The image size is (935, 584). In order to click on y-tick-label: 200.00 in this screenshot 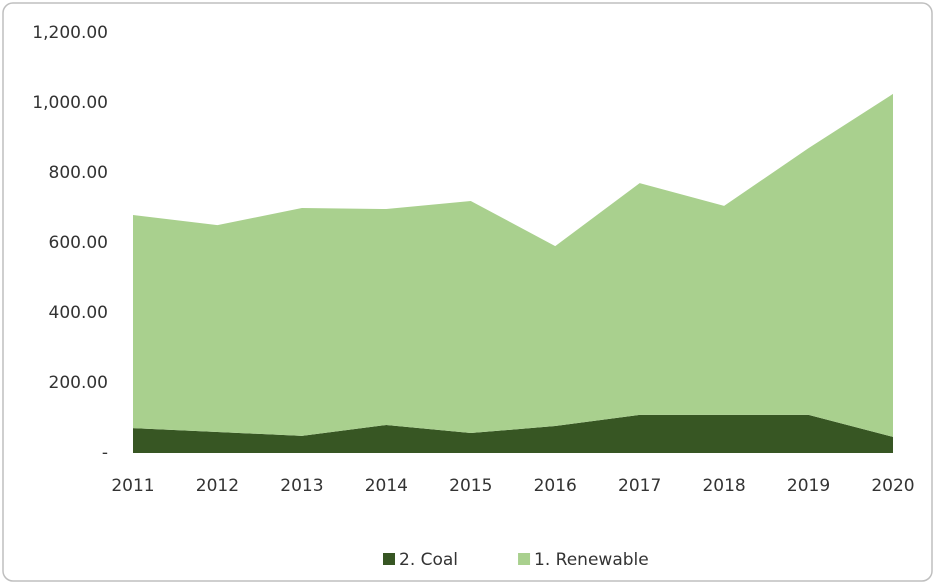, I will do `click(78, 383)`.